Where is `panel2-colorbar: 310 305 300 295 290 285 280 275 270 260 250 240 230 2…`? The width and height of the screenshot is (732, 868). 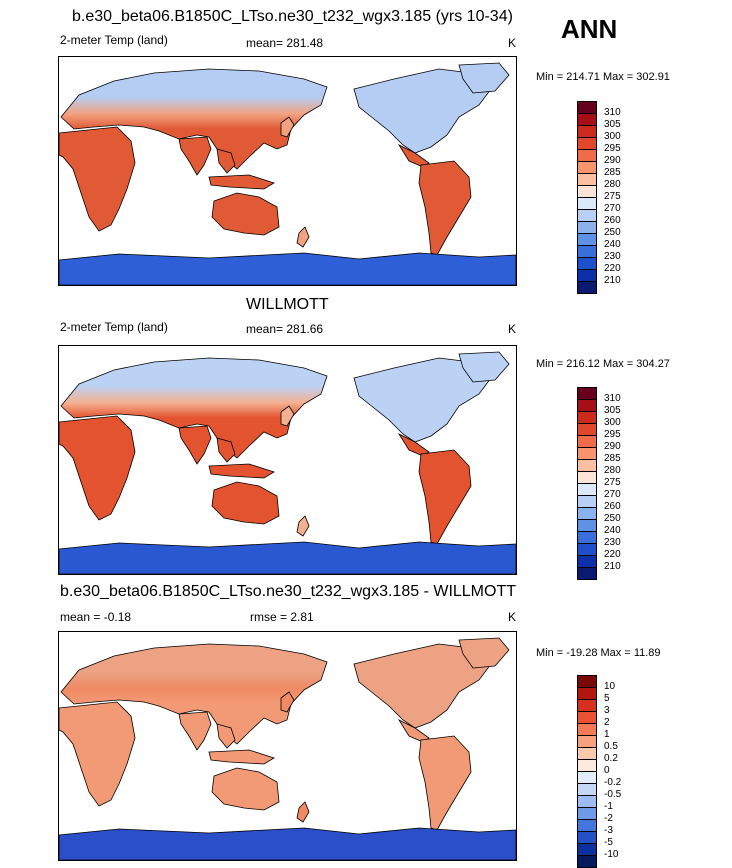 panel2-colorbar: 310 305 300 295 290 285 280 275 270 260 250 240 230 2… is located at coordinates (599, 483).